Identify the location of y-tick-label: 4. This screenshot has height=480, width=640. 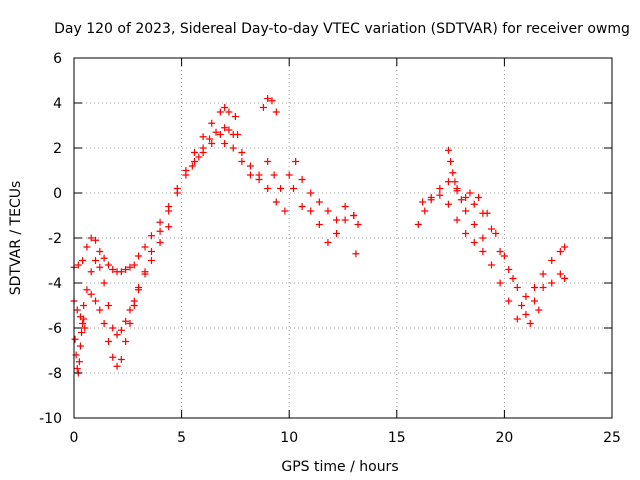
(57, 104).